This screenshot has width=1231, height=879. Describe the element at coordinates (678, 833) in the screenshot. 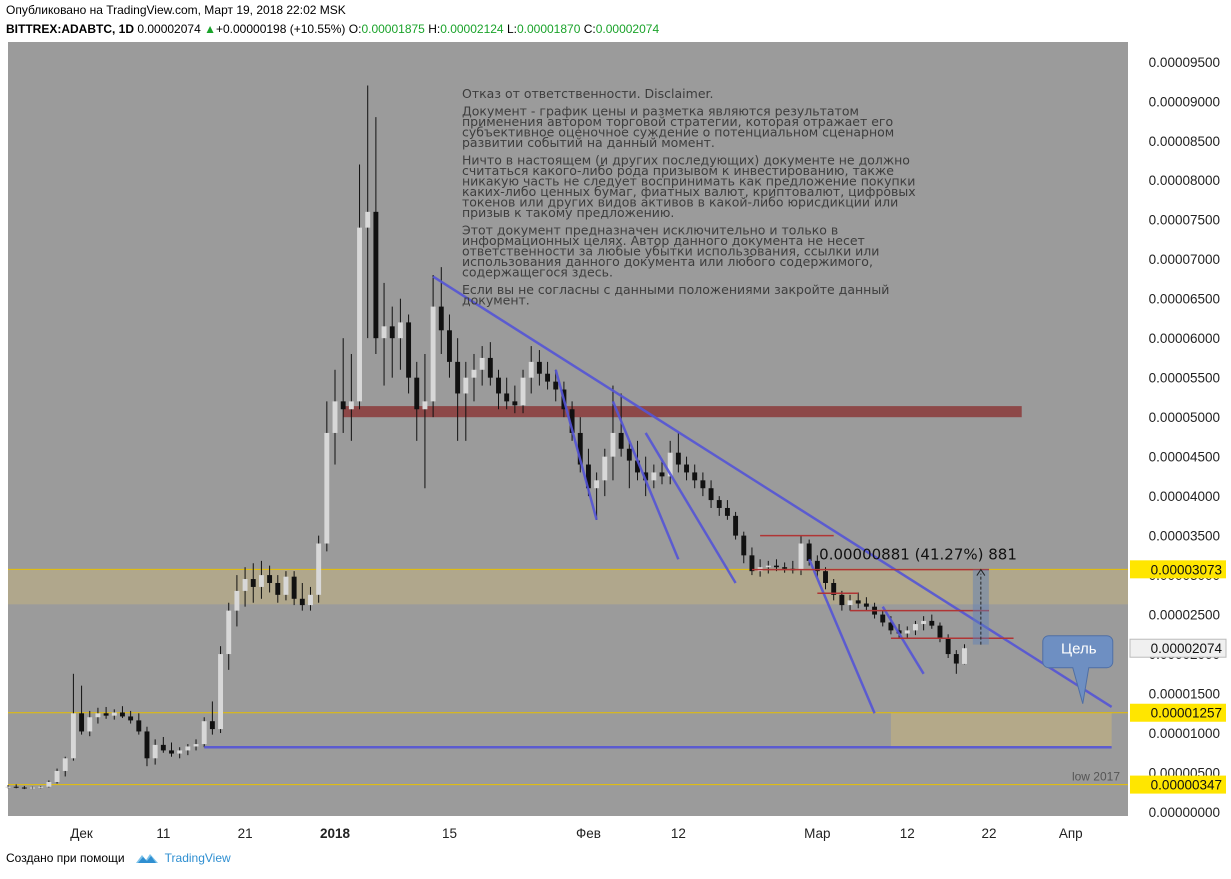

I see `x-tick-label: 12` at that location.